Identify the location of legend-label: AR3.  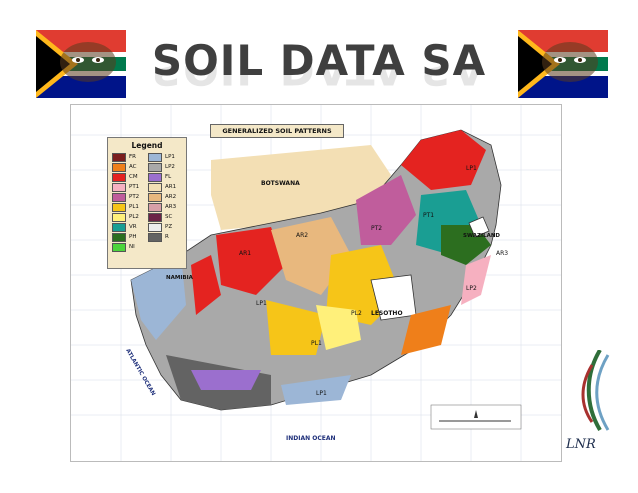
(171, 207).